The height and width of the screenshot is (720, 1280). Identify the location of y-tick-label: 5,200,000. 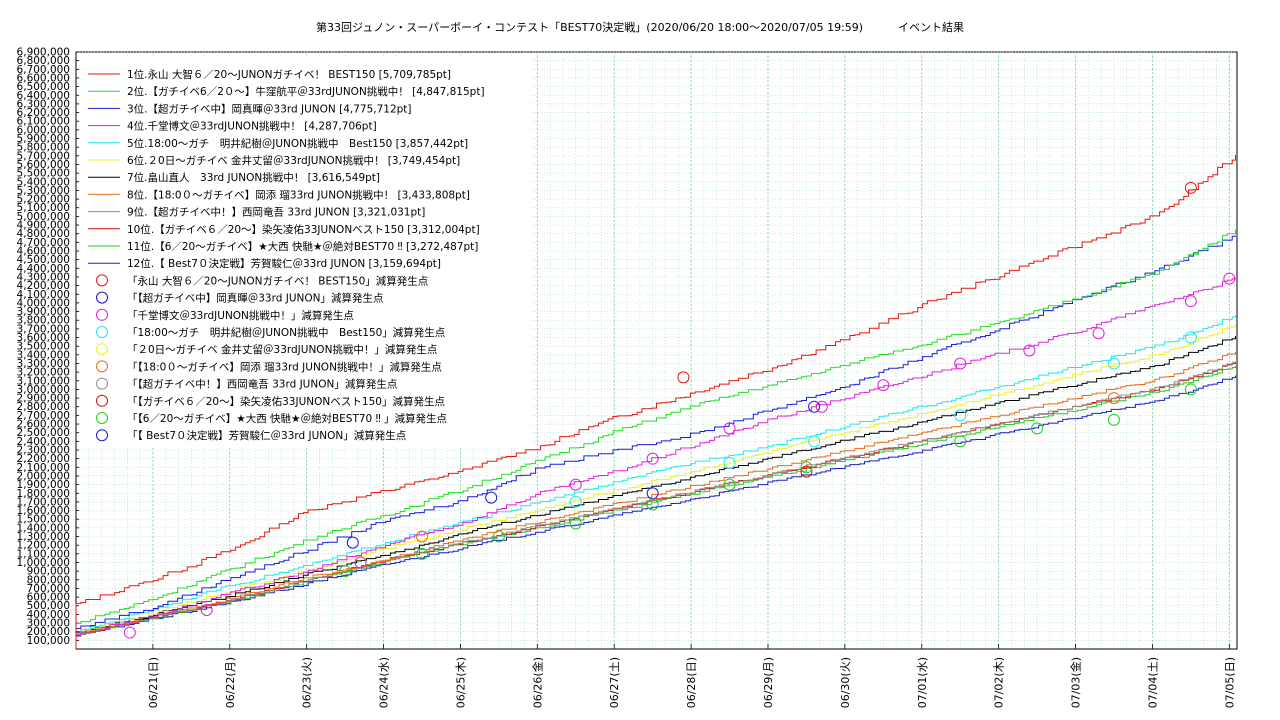
(43, 200).